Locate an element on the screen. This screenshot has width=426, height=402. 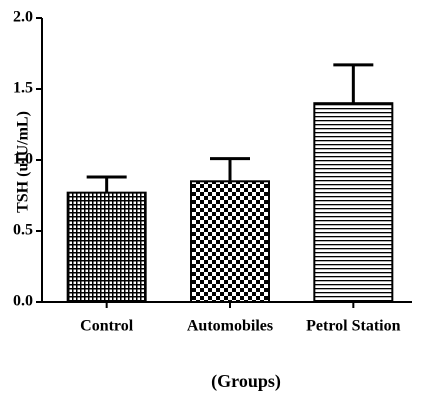
y-tick-label: 1.0 is located at coordinates (23, 159).